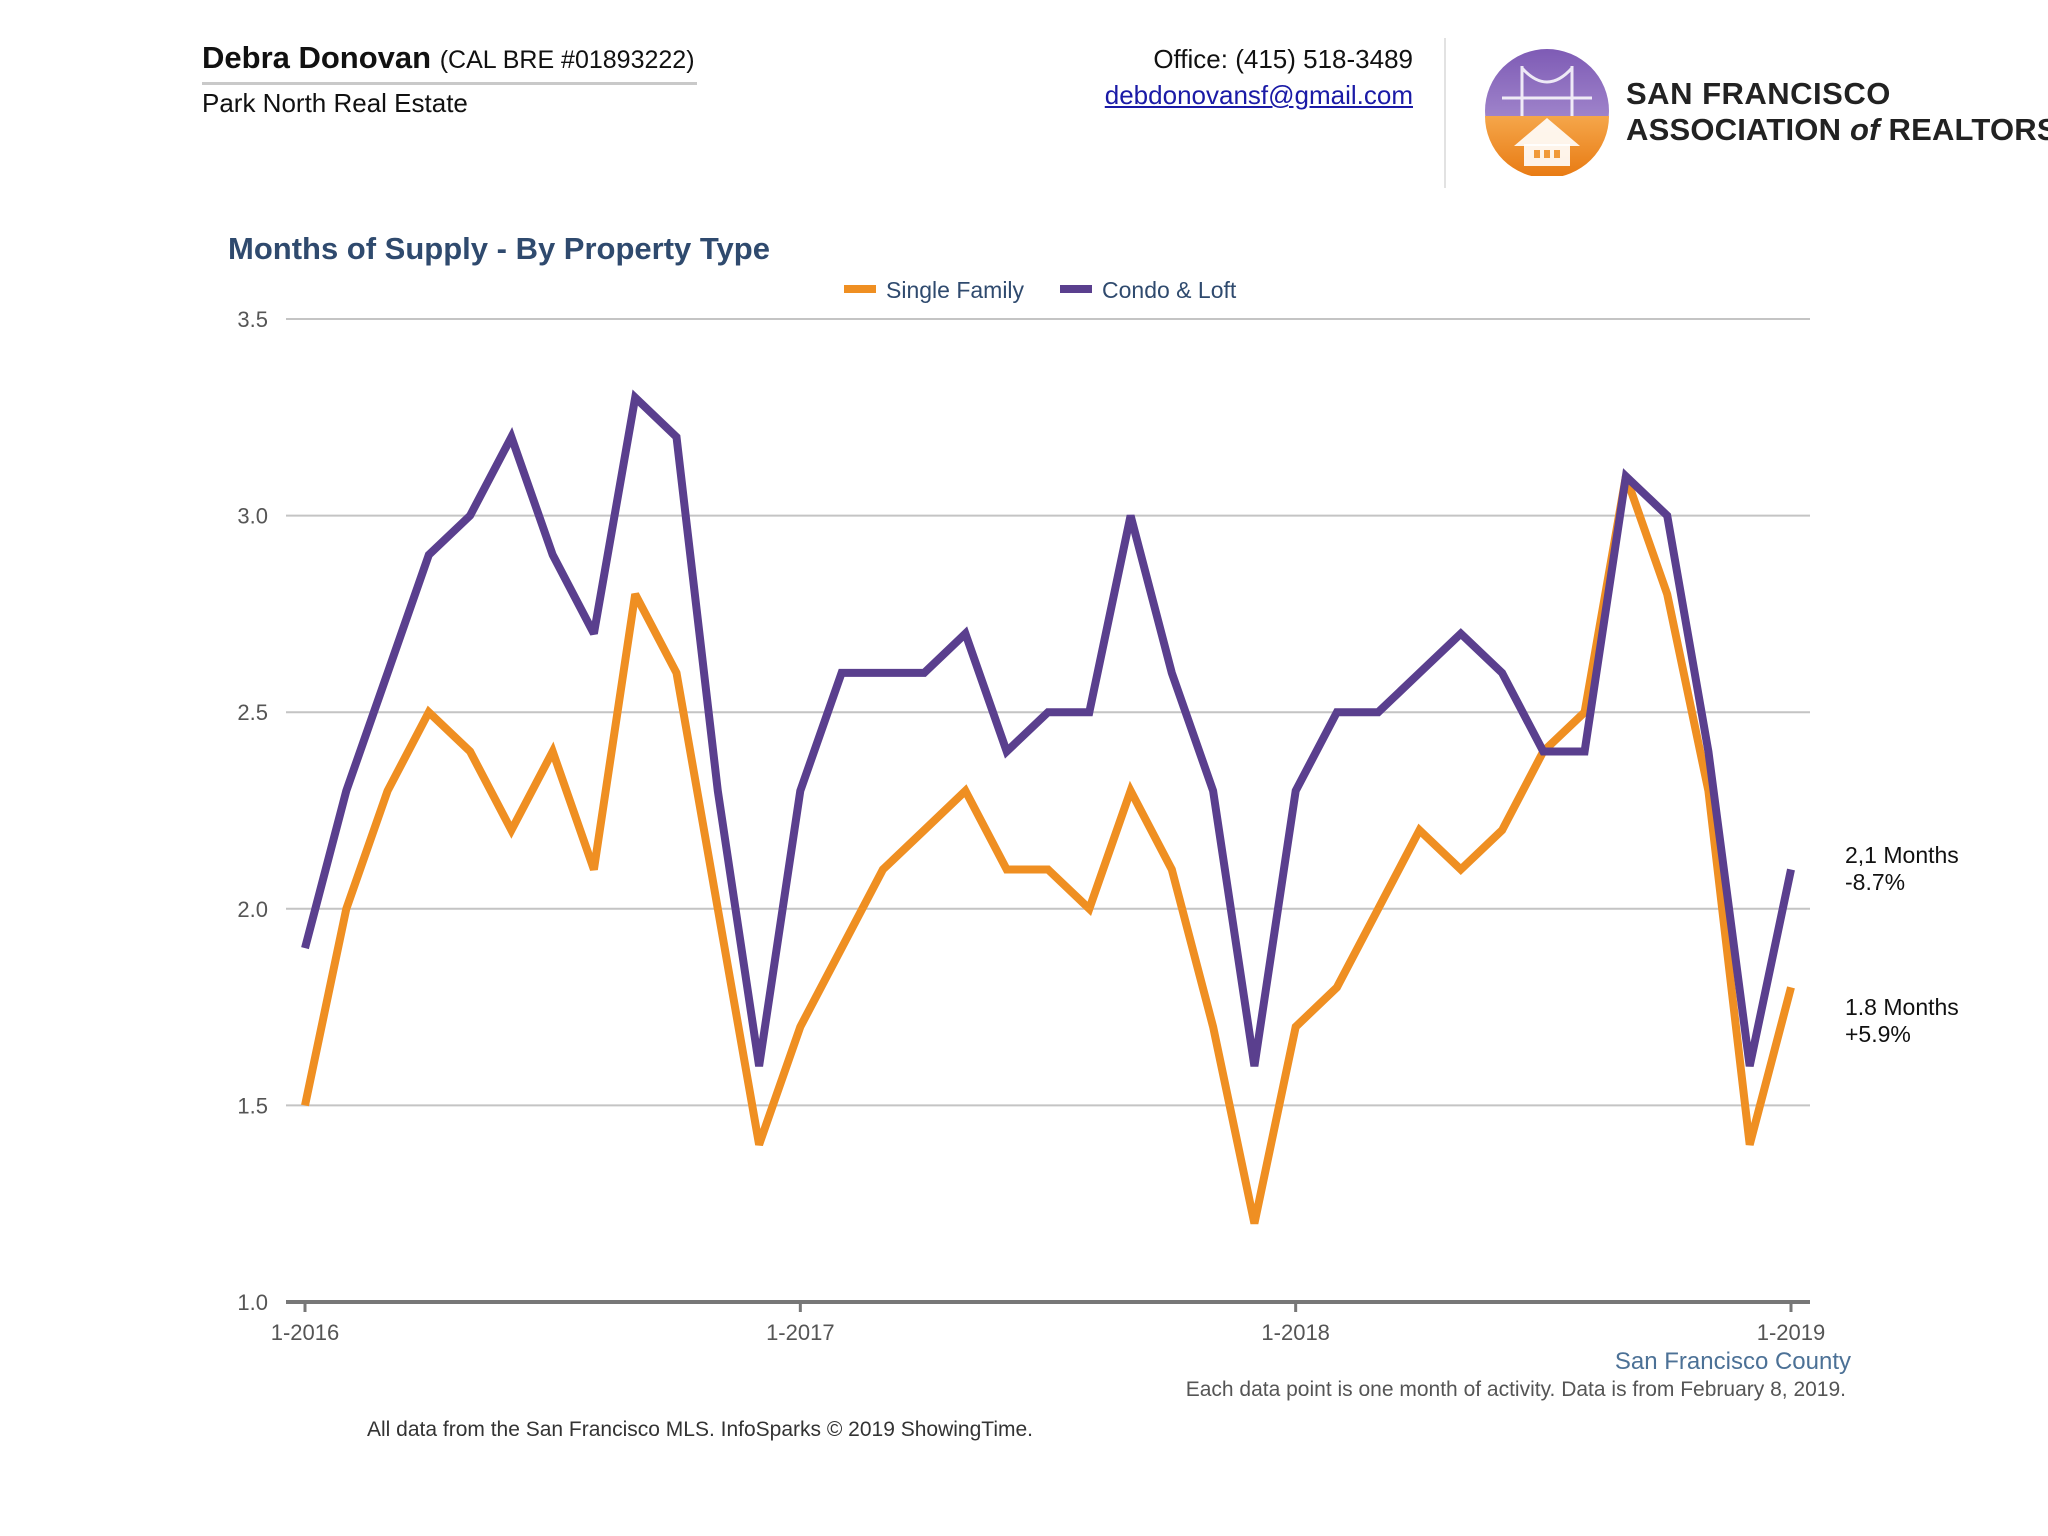 The image size is (2048, 1536). What do you see at coordinates (1733, 1361) in the screenshot?
I see `region-label: San Francisco County` at bounding box center [1733, 1361].